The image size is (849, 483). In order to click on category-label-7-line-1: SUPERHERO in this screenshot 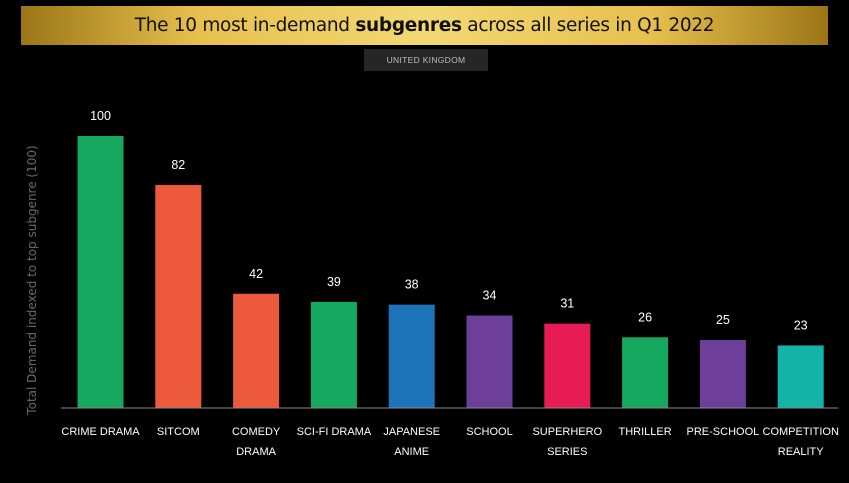, I will do `click(567, 432)`.